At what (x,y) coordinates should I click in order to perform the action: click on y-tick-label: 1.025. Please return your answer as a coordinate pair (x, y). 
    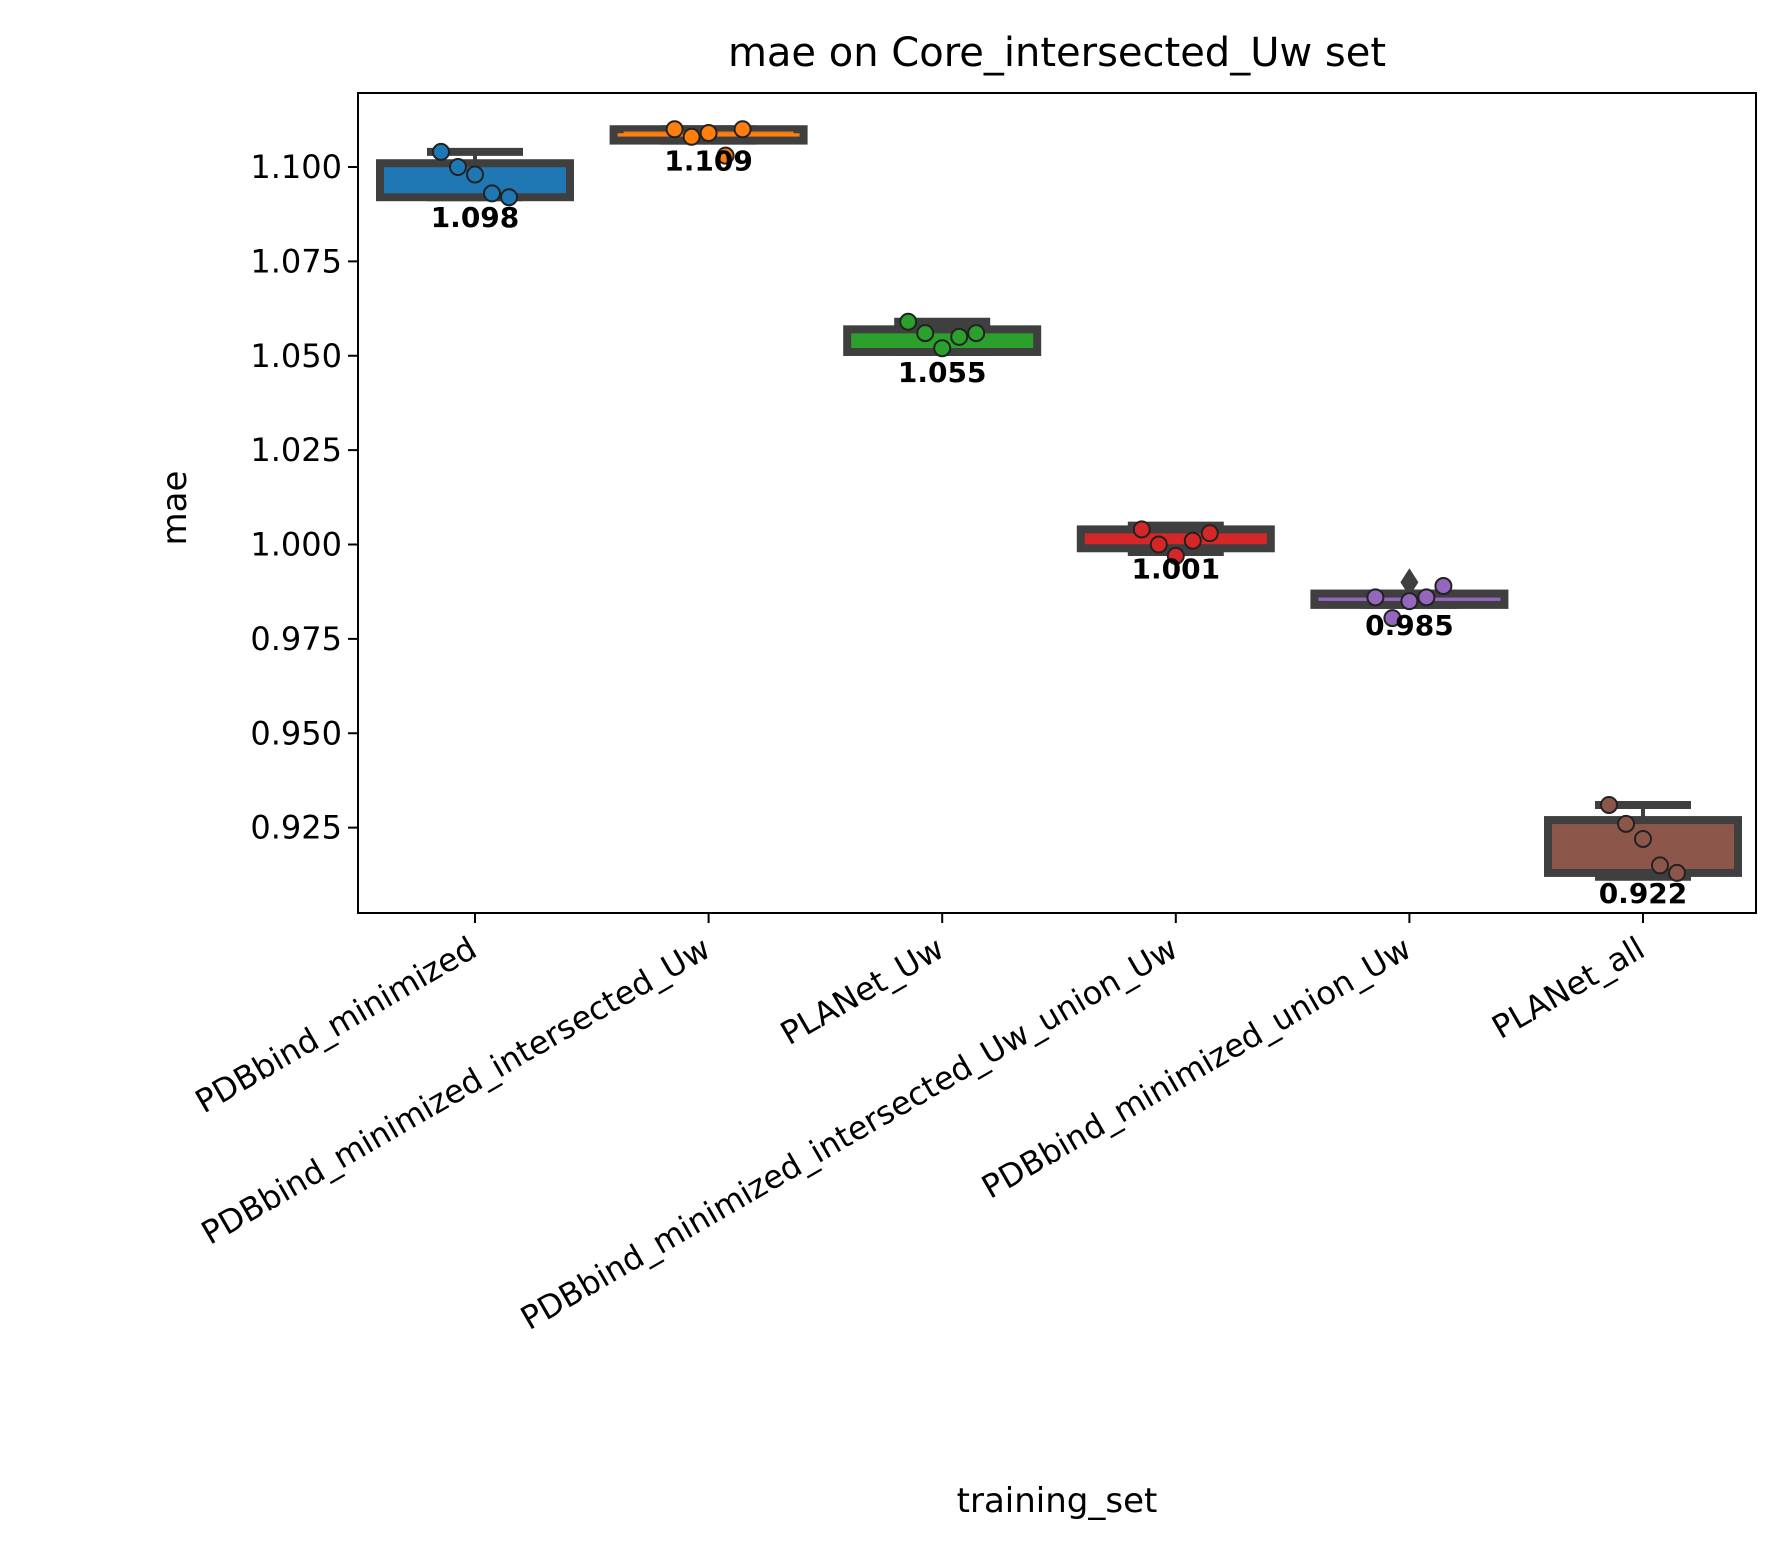
    Looking at the image, I should click on (296, 450).